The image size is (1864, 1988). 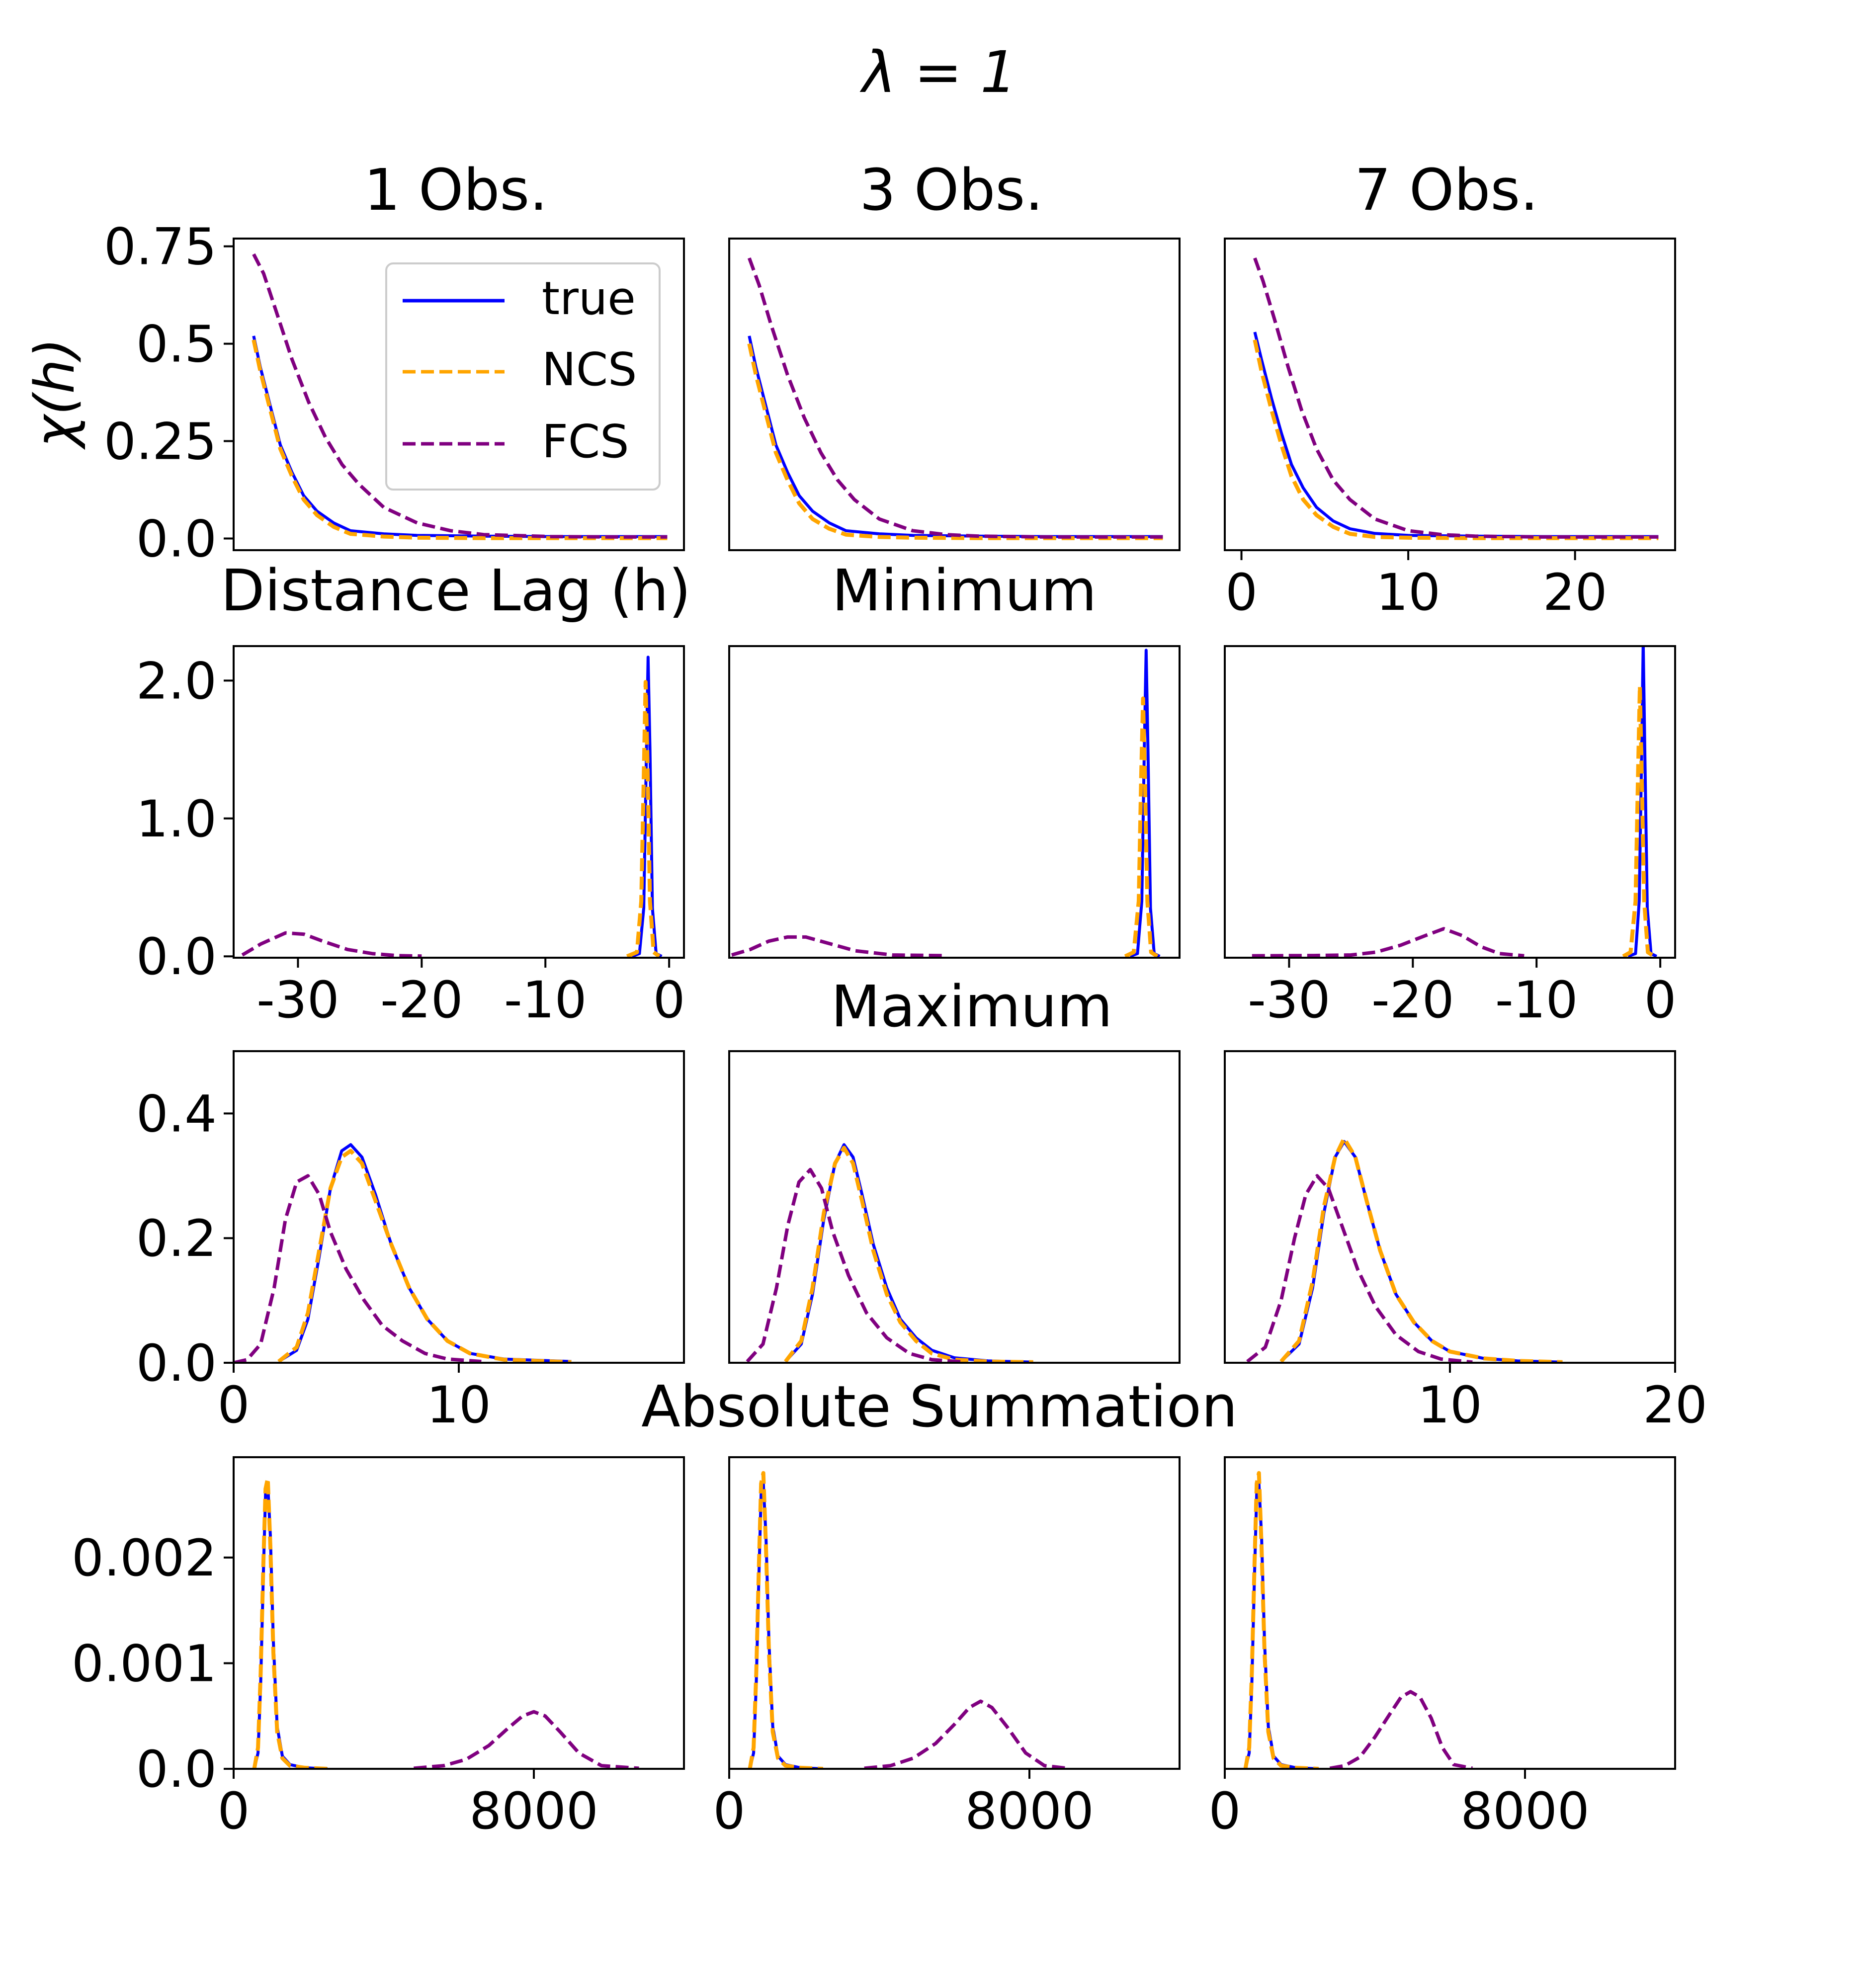 What do you see at coordinates (1359, 1268) in the screenshot?
I see `series-fcs-line-r3c3` at bounding box center [1359, 1268].